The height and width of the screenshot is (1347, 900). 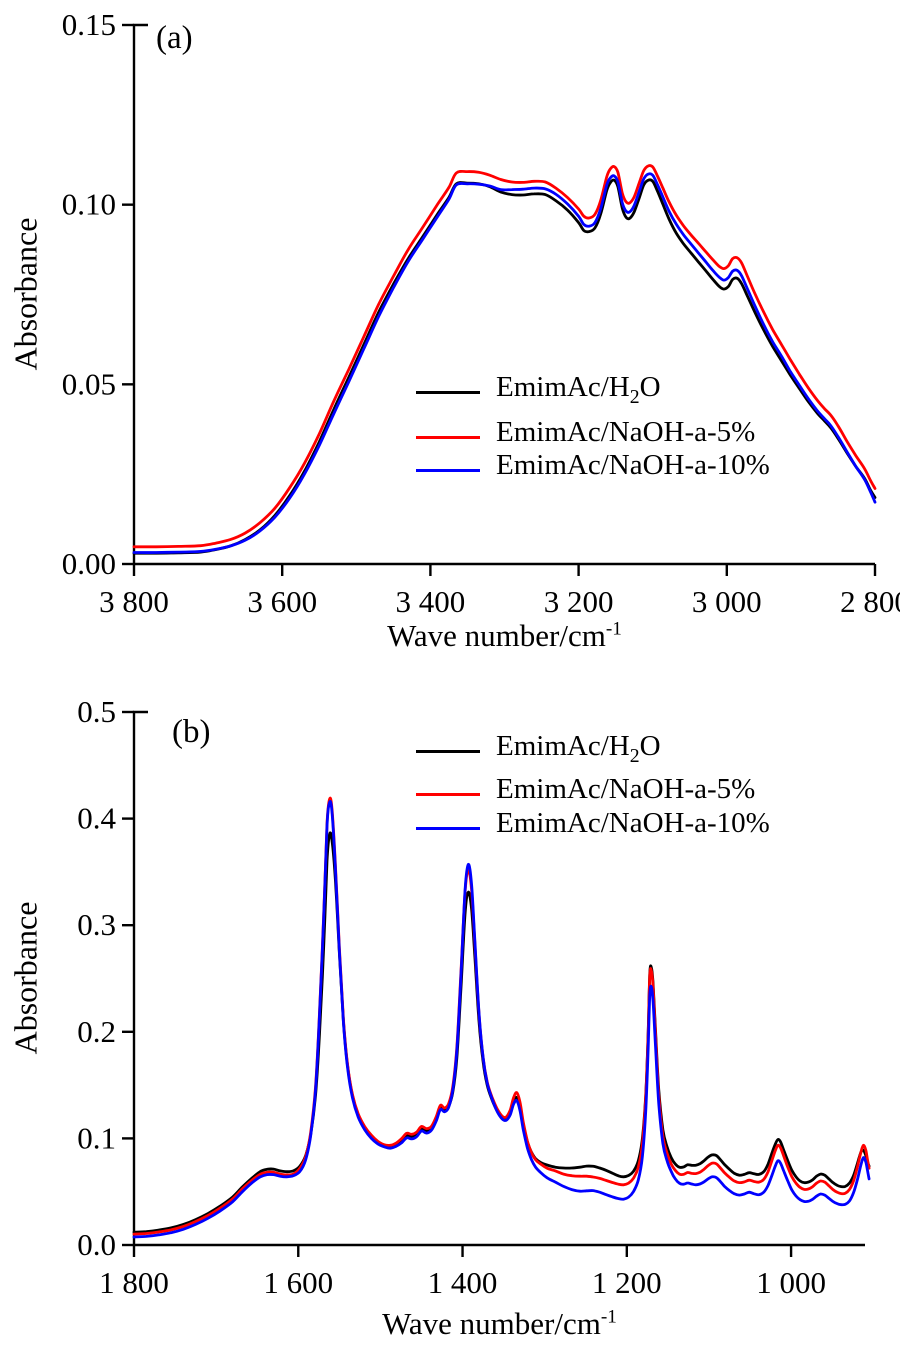 What do you see at coordinates (89, 24) in the screenshot?
I see `y-tick-label: 0.15` at bounding box center [89, 24].